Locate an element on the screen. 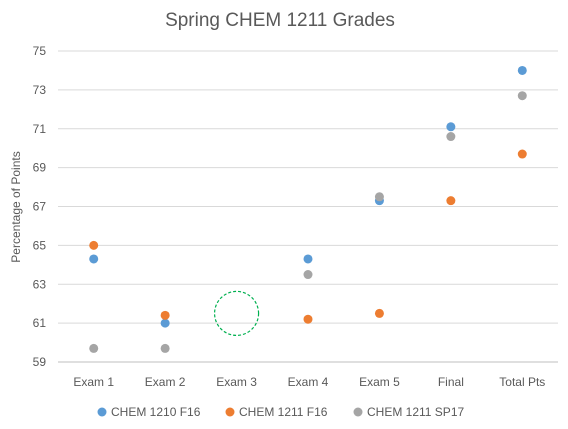 This screenshot has height=429, width=568. y-tick-label: 73 is located at coordinates (40, 90).